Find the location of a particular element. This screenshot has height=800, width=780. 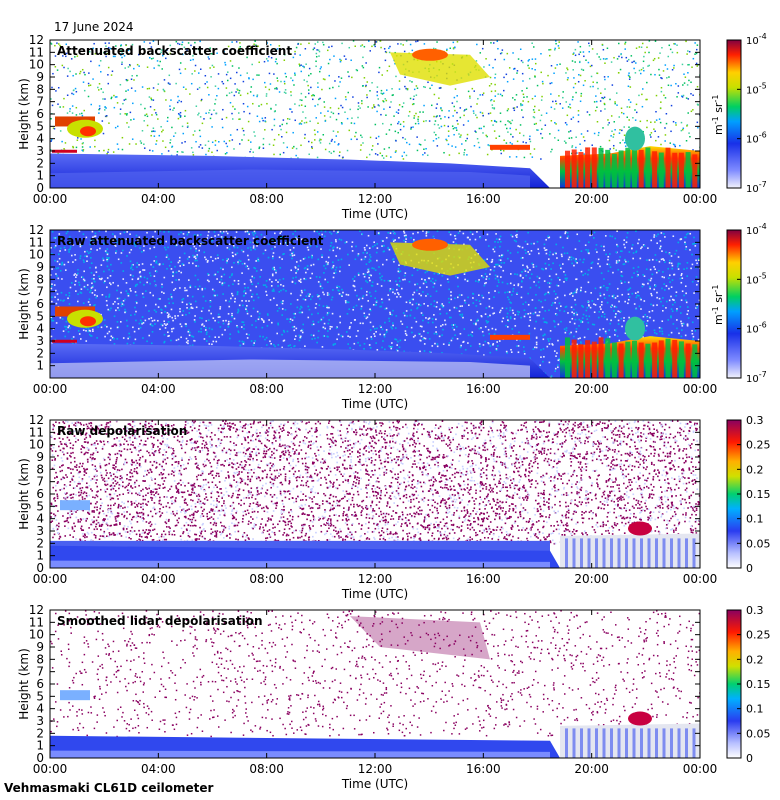

colorbar-tick-label: 0.2 is located at coordinates (755, 469).